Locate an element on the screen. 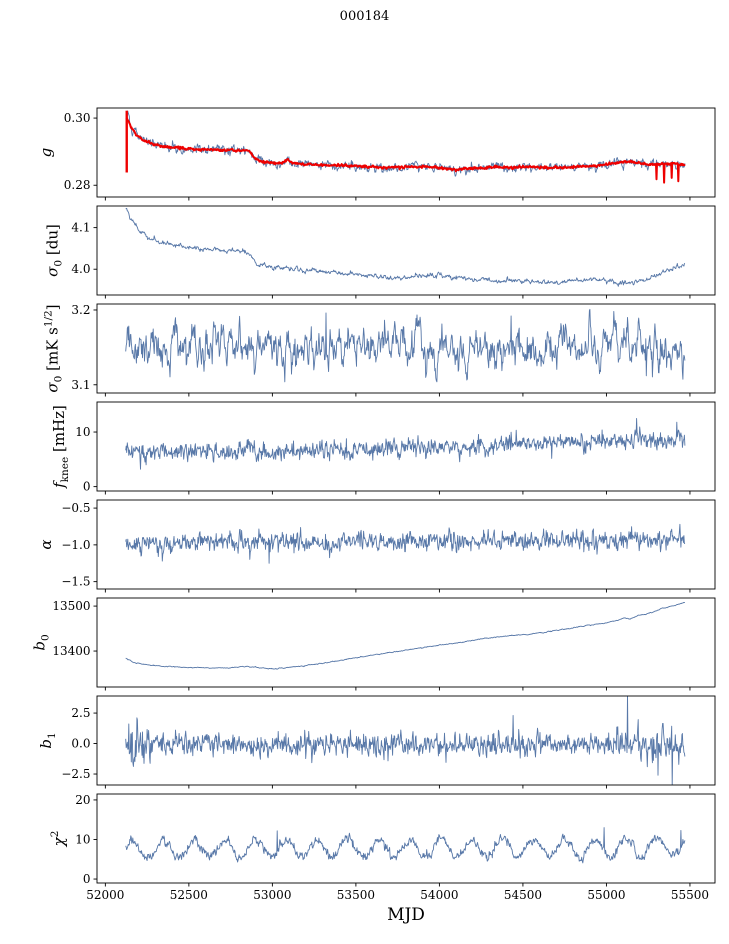  y-tick-label: 4.1 is located at coordinates (80, 228).